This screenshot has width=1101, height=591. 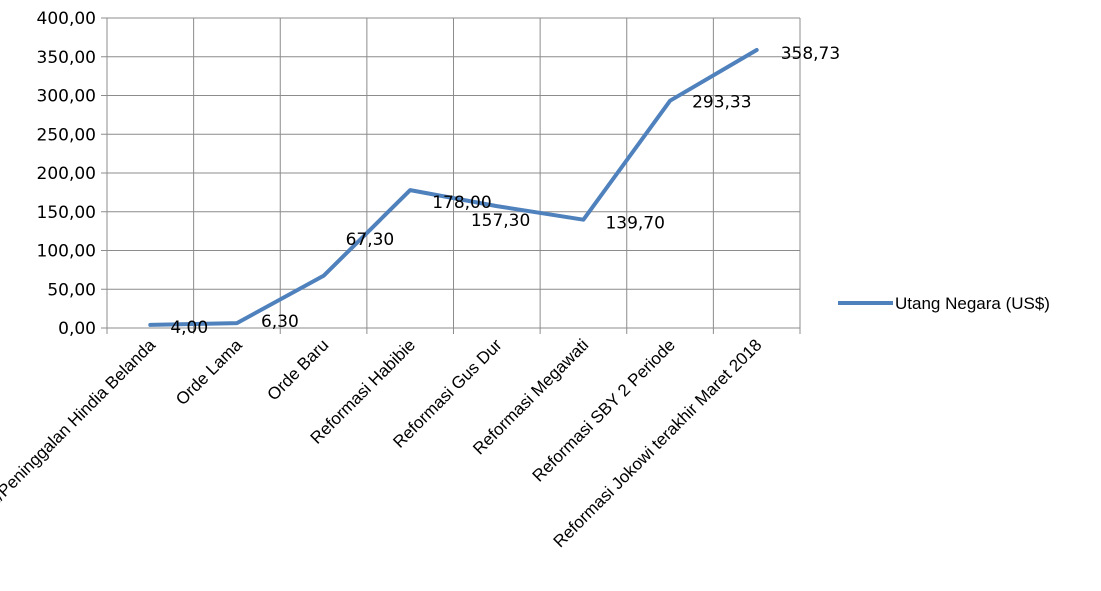 I want to click on data-label: 358,73, so click(x=810, y=54).